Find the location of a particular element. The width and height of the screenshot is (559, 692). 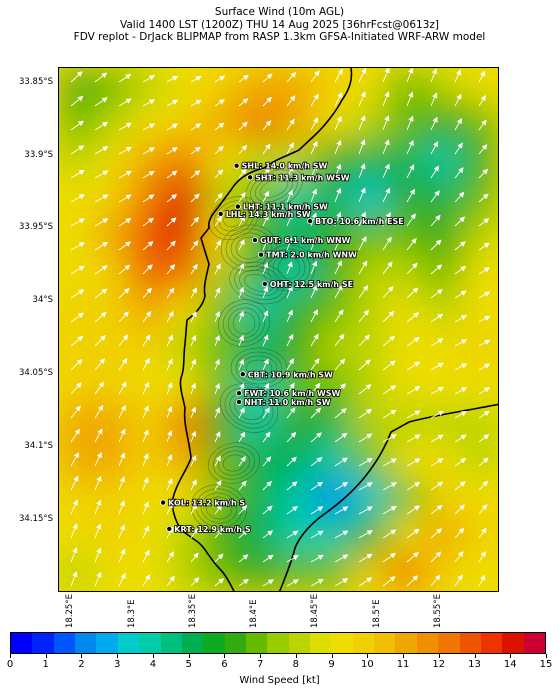

latitude-tick-label: 34.15°S is located at coordinates (36, 519).